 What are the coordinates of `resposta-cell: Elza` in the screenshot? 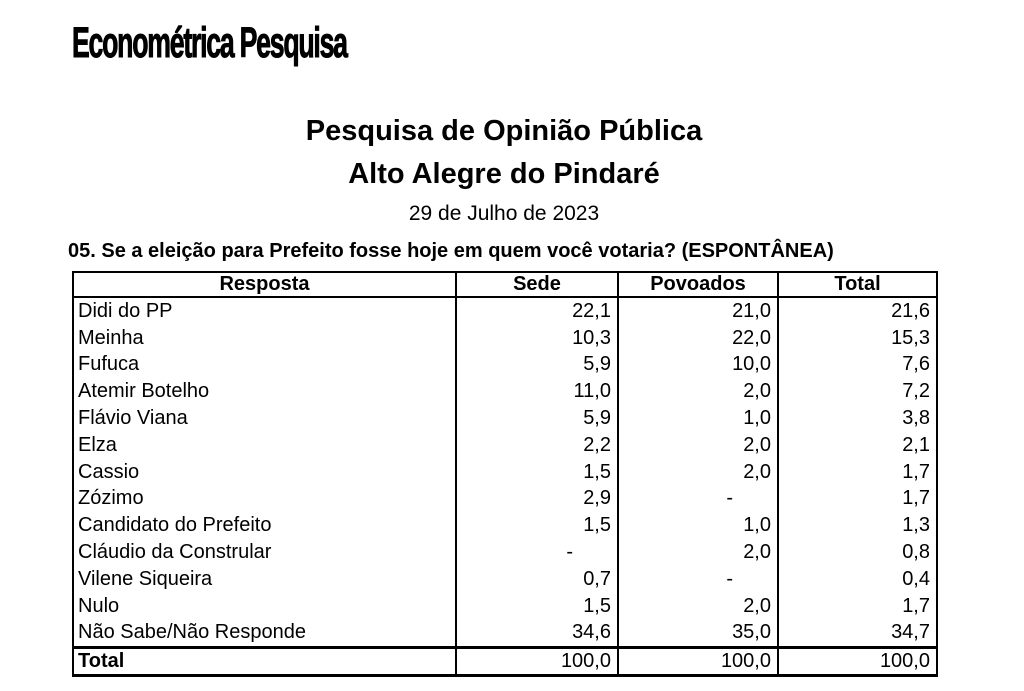 It's located at (264, 445).